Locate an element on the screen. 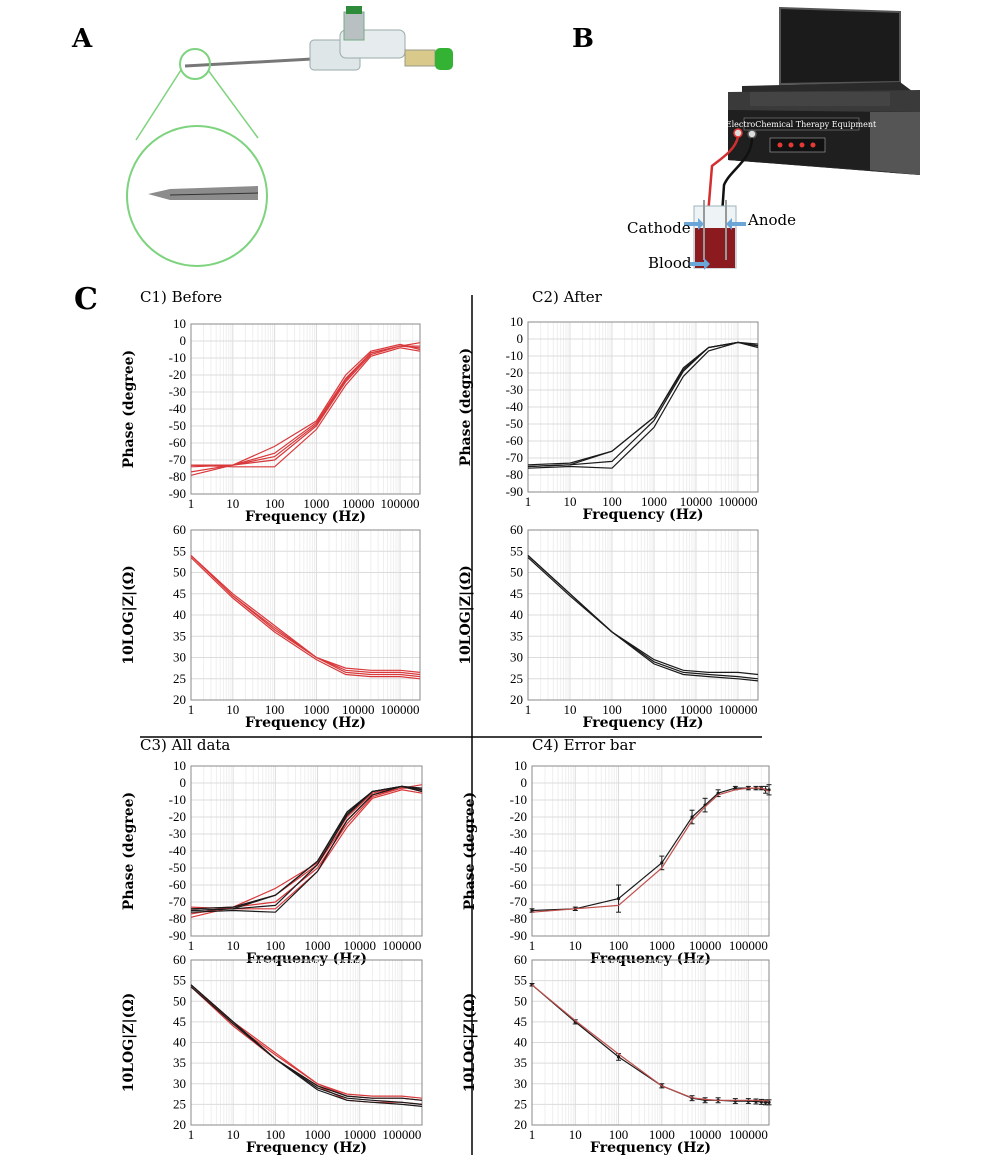 Image resolution: width=1000 pixels, height=1161 pixels. anode-label: Anode is located at coordinates (771, 220).